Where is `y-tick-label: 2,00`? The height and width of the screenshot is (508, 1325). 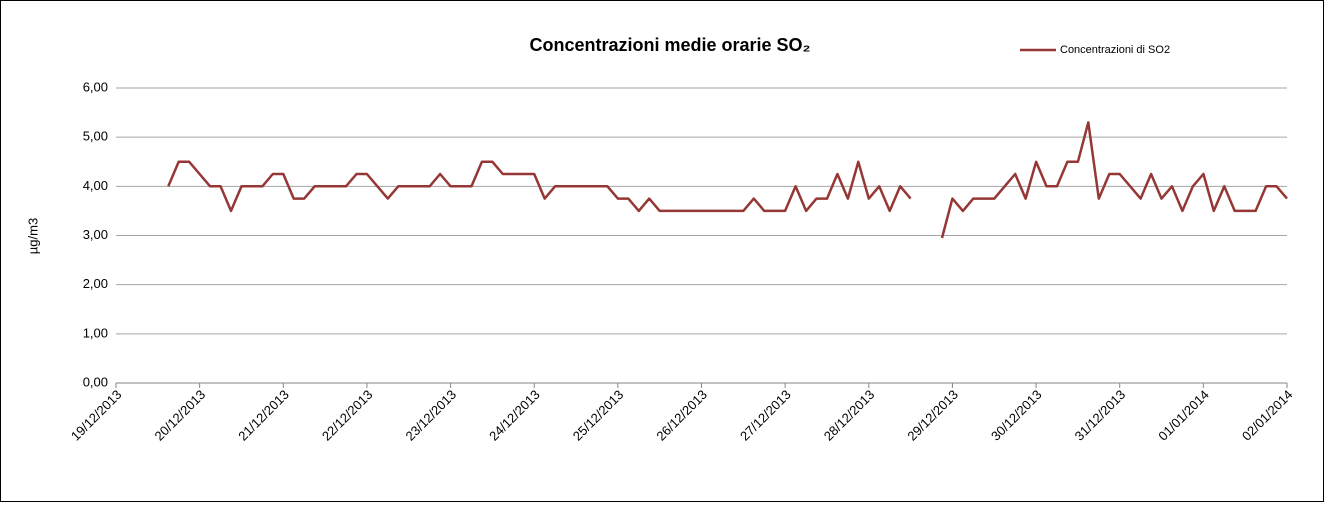
y-tick-label: 2,00 is located at coordinates (95, 283).